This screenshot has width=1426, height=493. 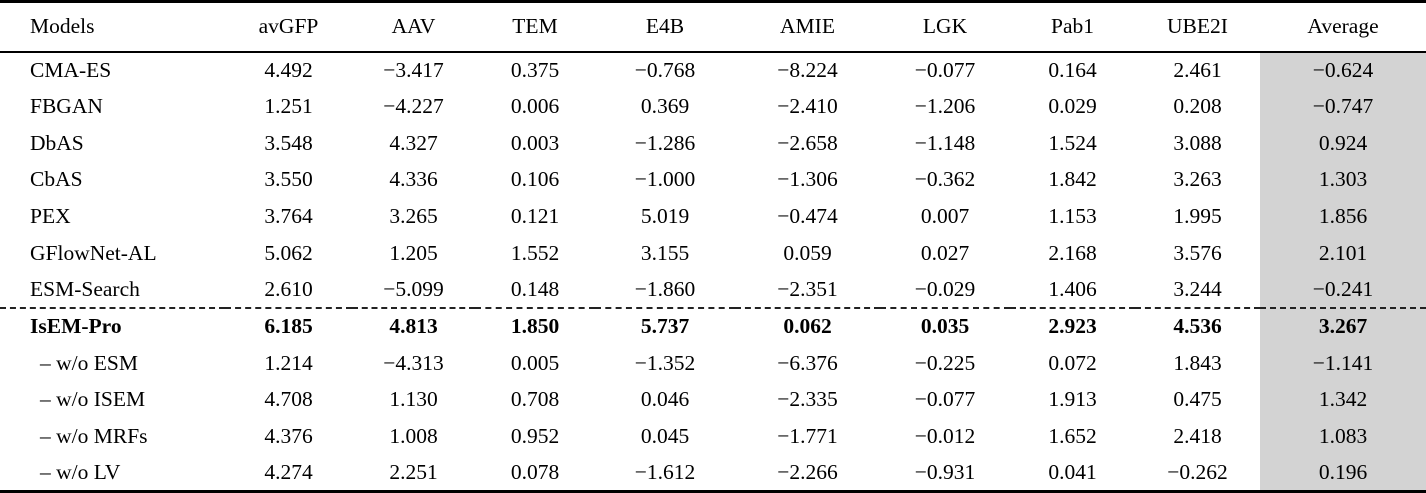 I want to click on value-cell: 0.164, so click(x=1072, y=69).